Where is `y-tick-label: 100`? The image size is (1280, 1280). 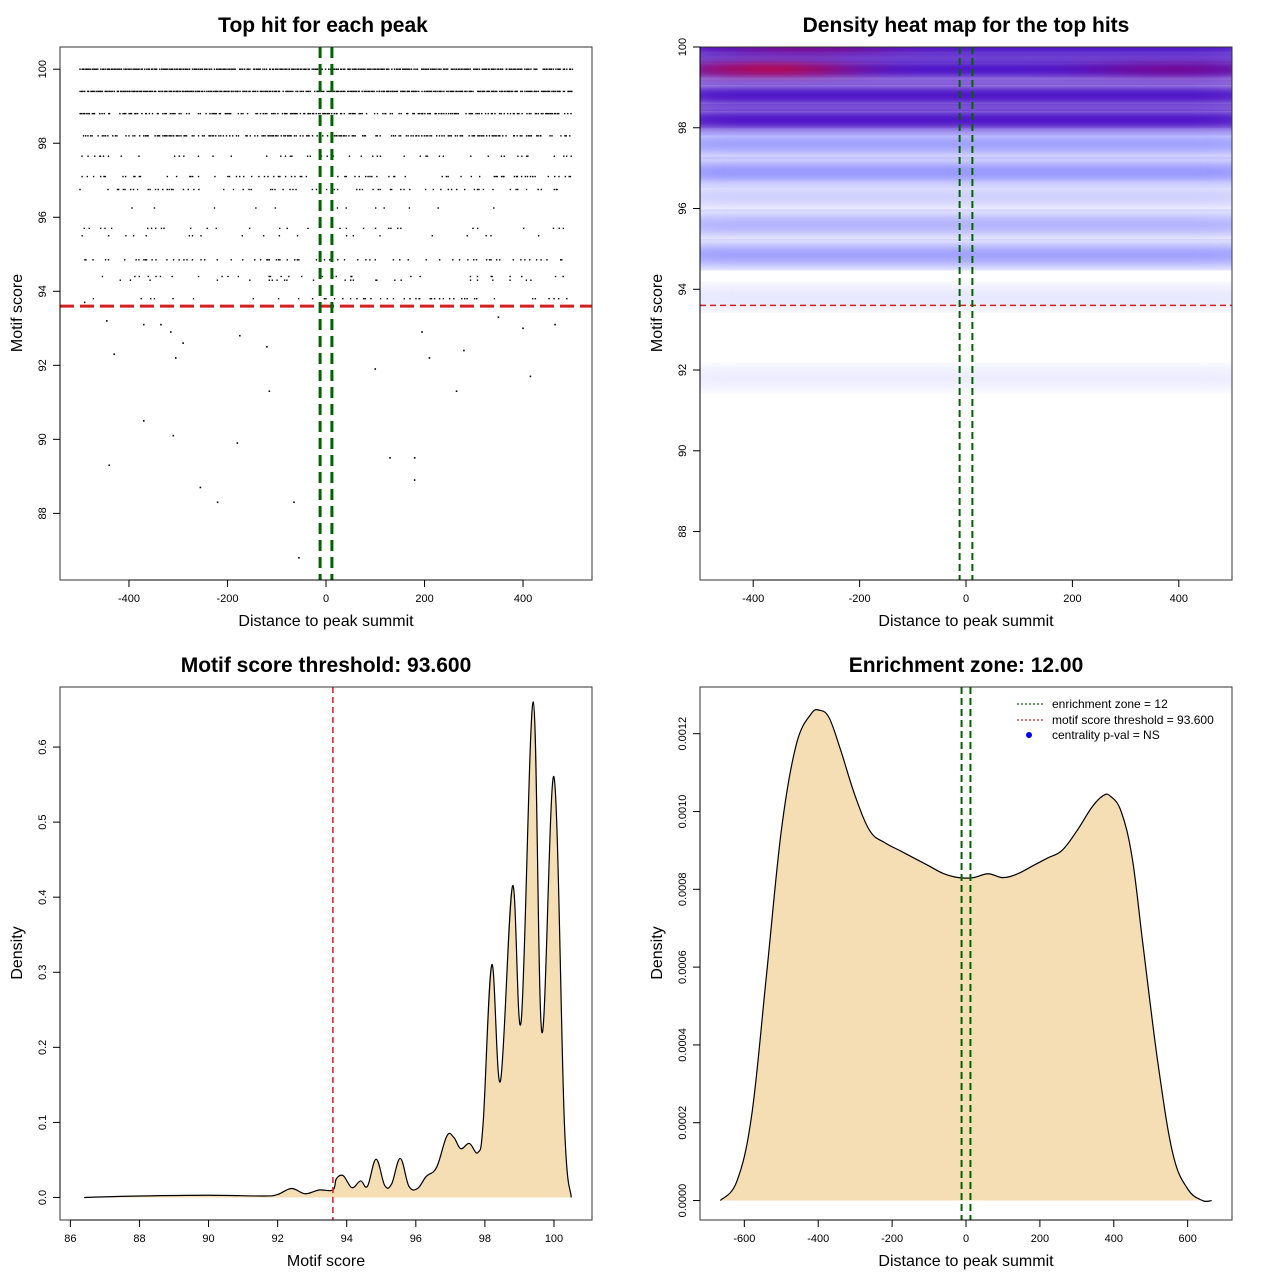
y-tick-label: 100 is located at coordinates (683, 47).